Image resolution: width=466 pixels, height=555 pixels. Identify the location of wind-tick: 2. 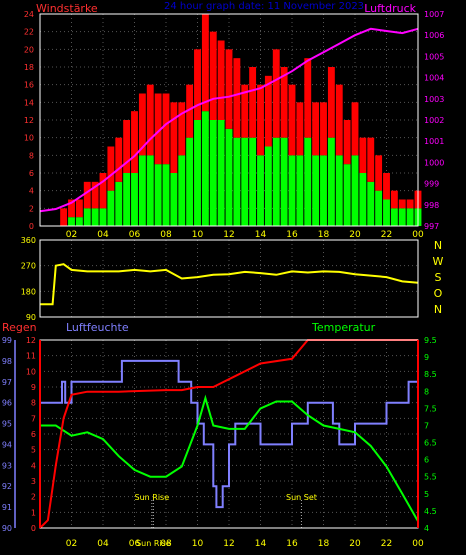
(31, 208).